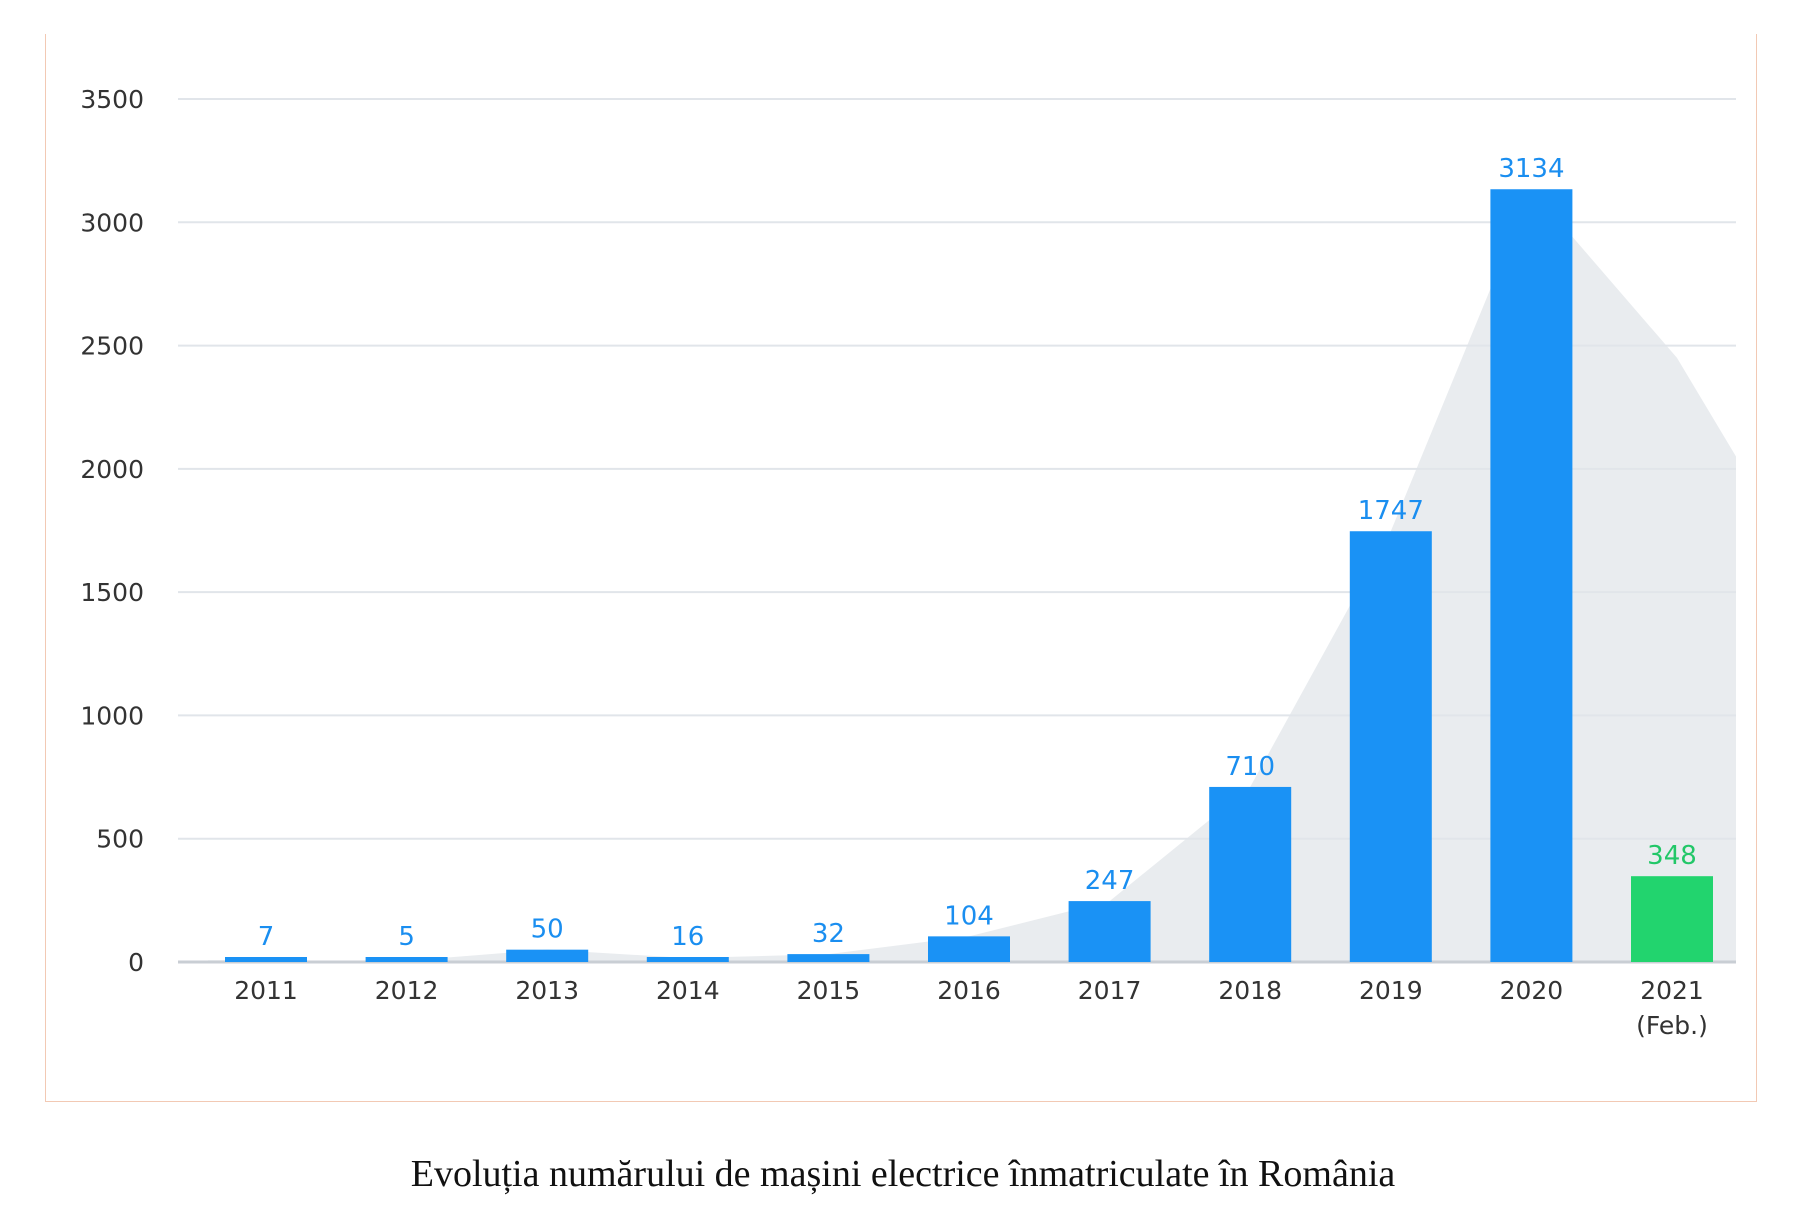 Image resolution: width=1806 pixels, height=1206 pixels. What do you see at coordinates (112, 99) in the screenshot?
I see `y-tick-label: 3500` at bounding box center [112, 99].